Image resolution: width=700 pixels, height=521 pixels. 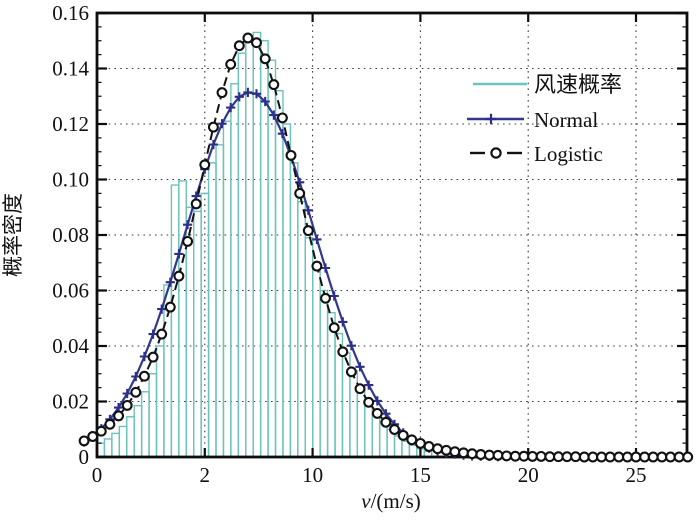 What do you see at coordinates (391, 501) in the screenshot?
I see `x-axis-title: v/(m/s)` at bounding box center [391, 501].